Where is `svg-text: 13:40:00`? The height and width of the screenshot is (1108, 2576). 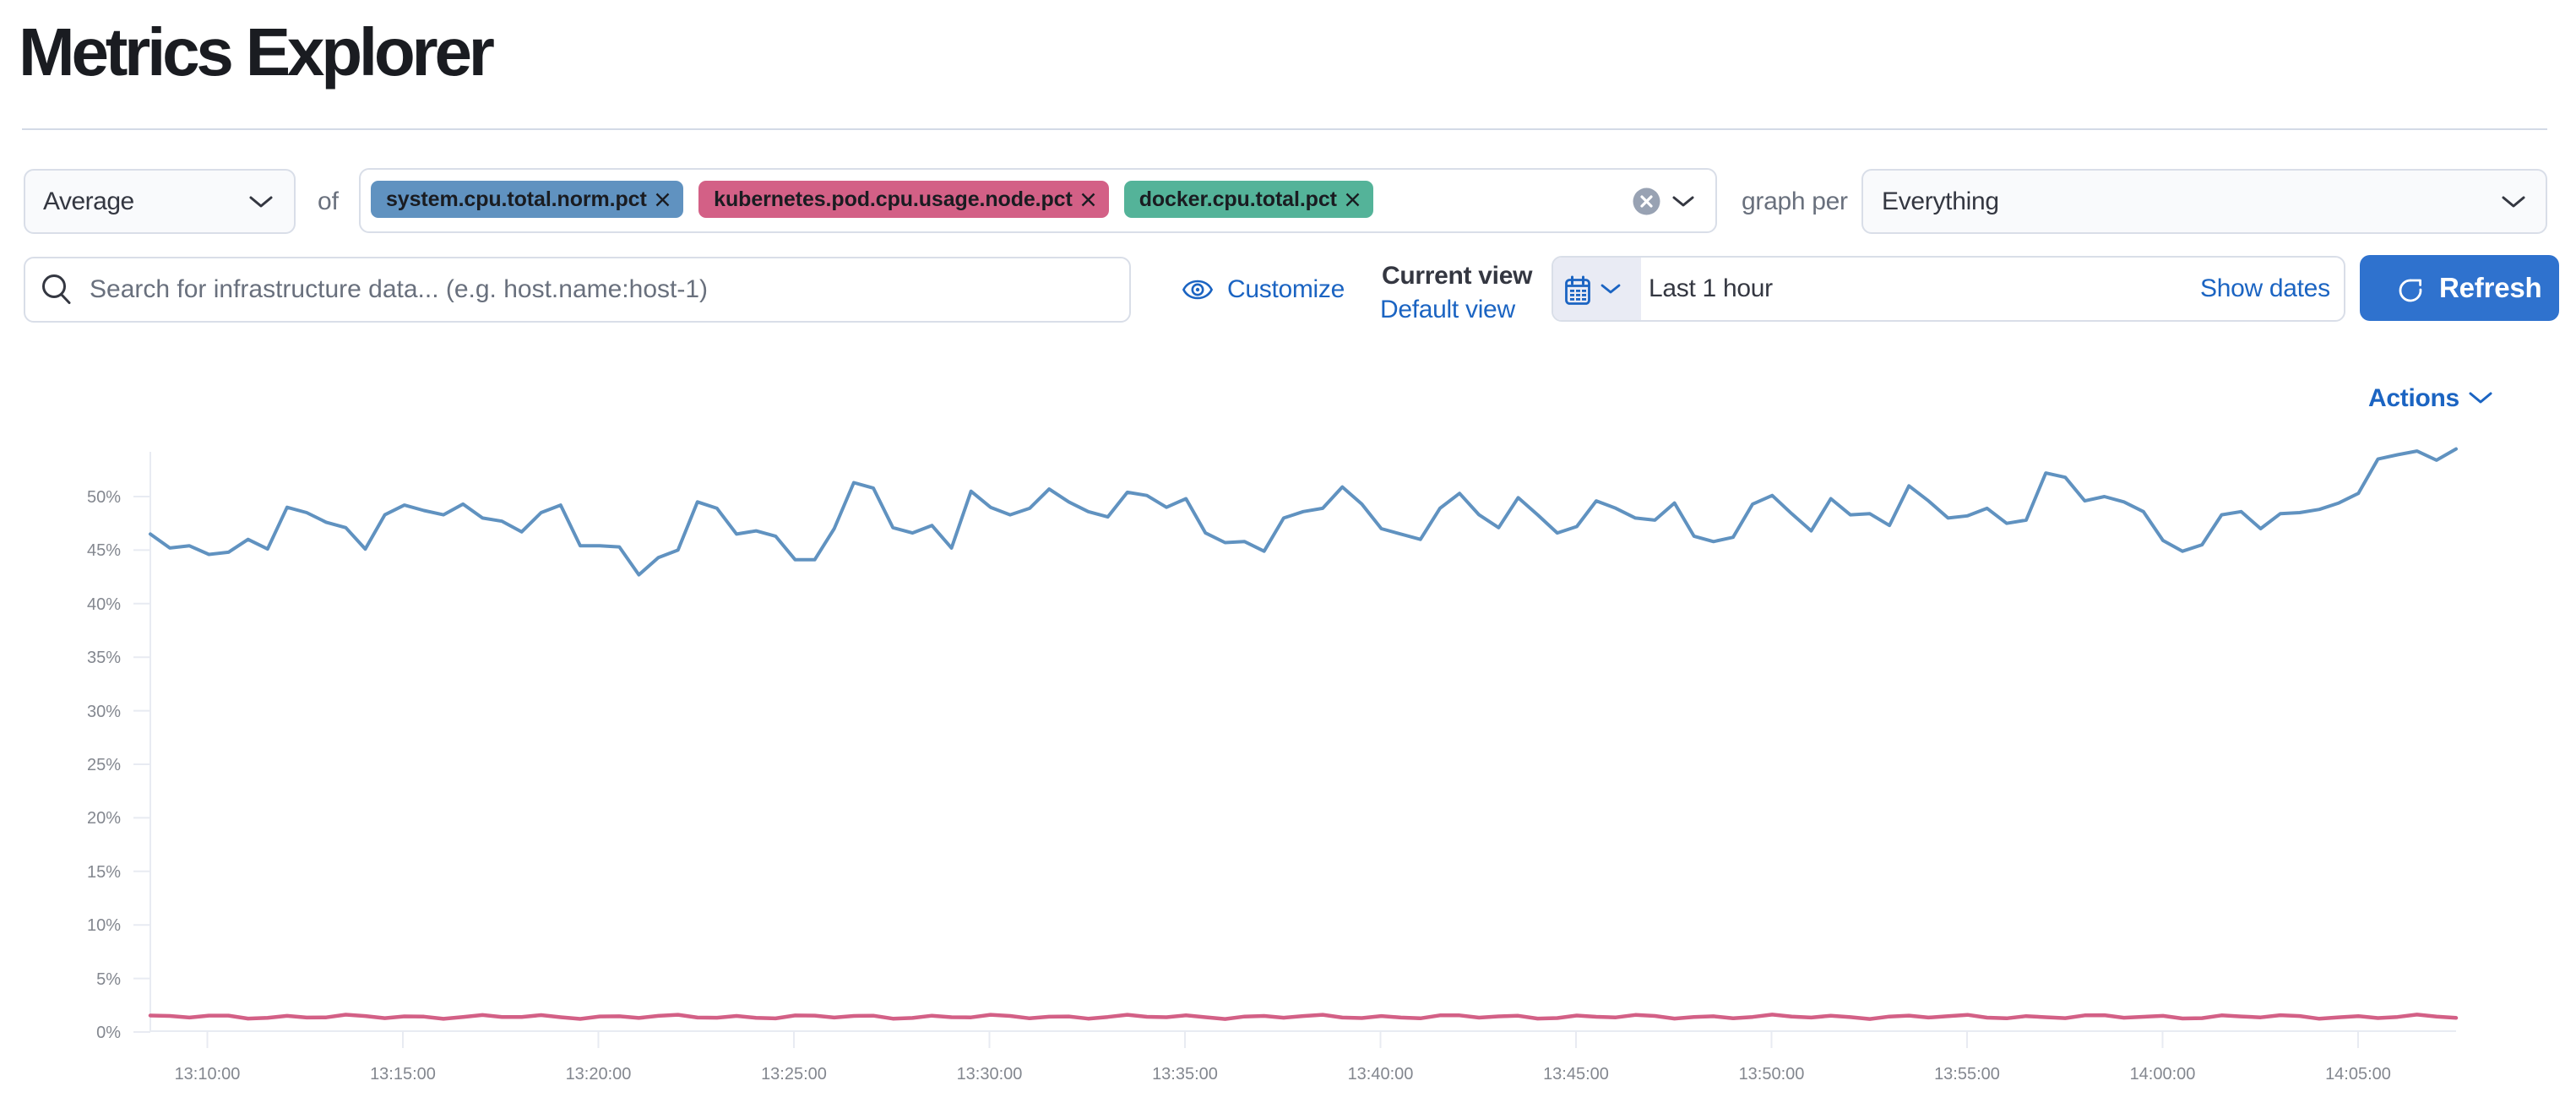
svg-text: 13:40:00 is located at coordinates (1381, 1074).